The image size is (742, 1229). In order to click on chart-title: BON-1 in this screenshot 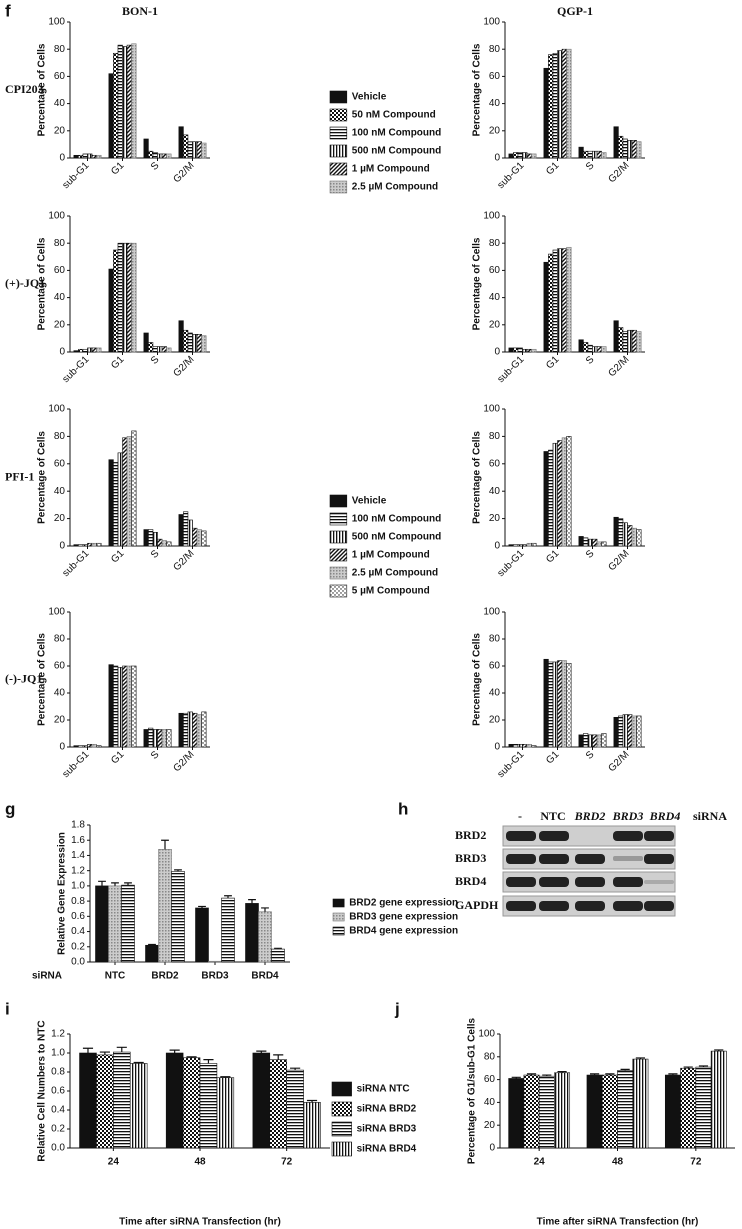, I will do `click(140, 11)`.